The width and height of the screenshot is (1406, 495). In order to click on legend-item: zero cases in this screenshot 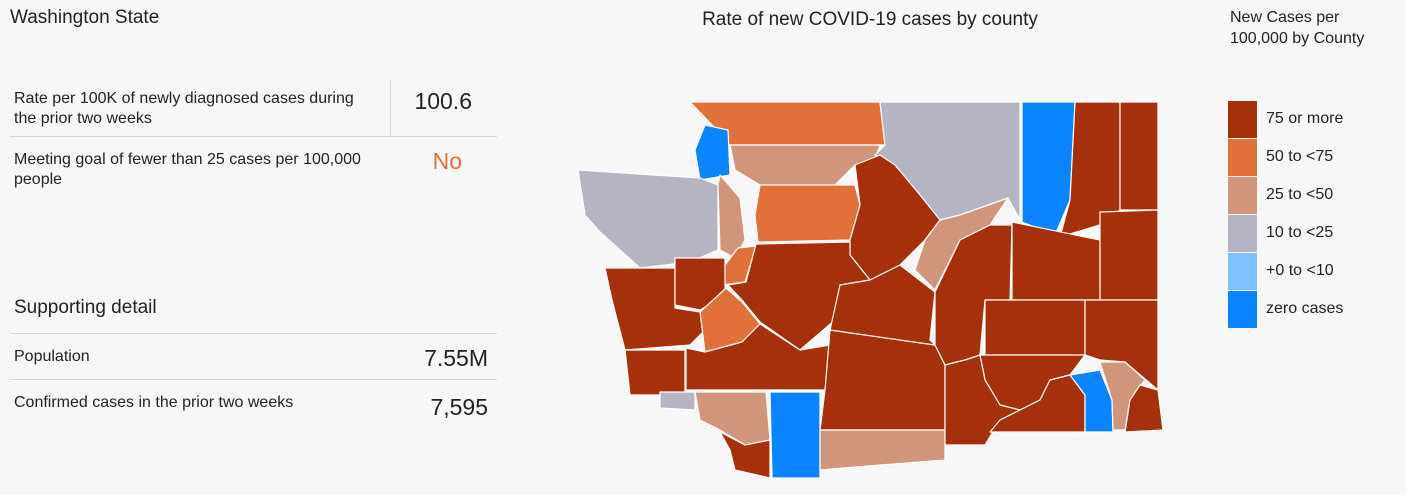, I will do `click(1285, 309)`.